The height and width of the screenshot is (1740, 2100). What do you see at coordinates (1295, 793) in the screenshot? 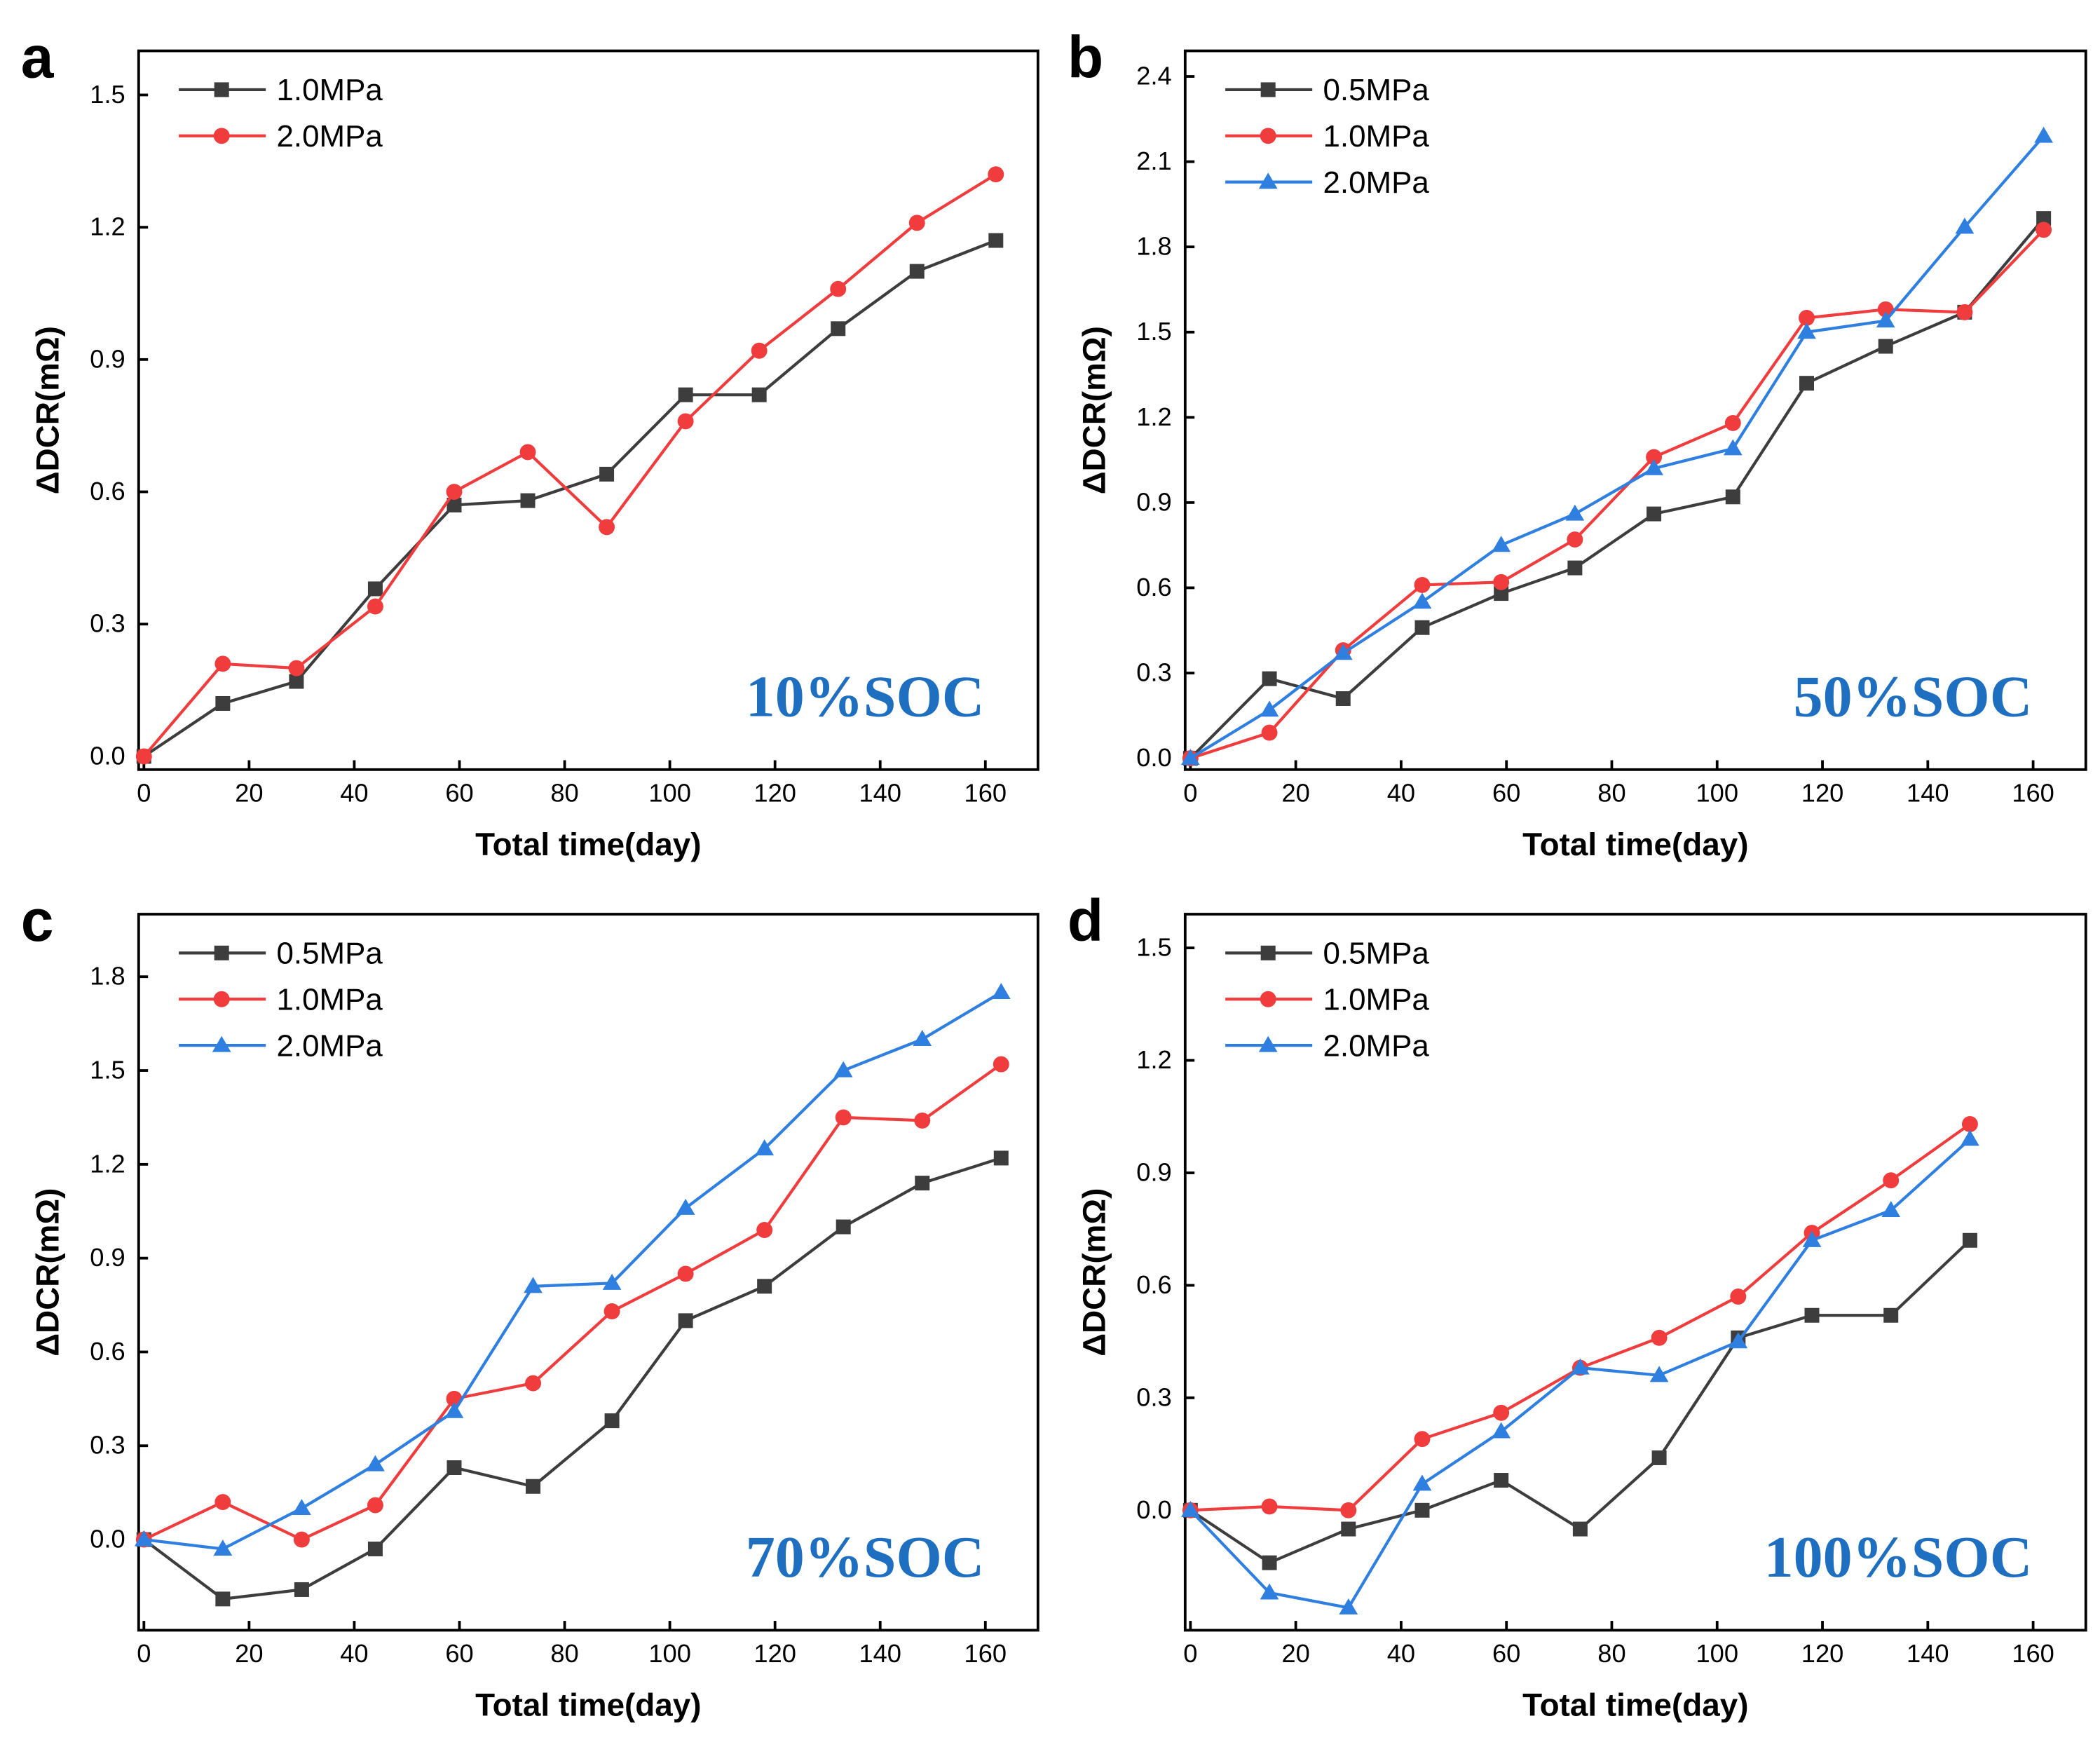
I see `x-tick-label: 20` at bounding box center [1295, 793].